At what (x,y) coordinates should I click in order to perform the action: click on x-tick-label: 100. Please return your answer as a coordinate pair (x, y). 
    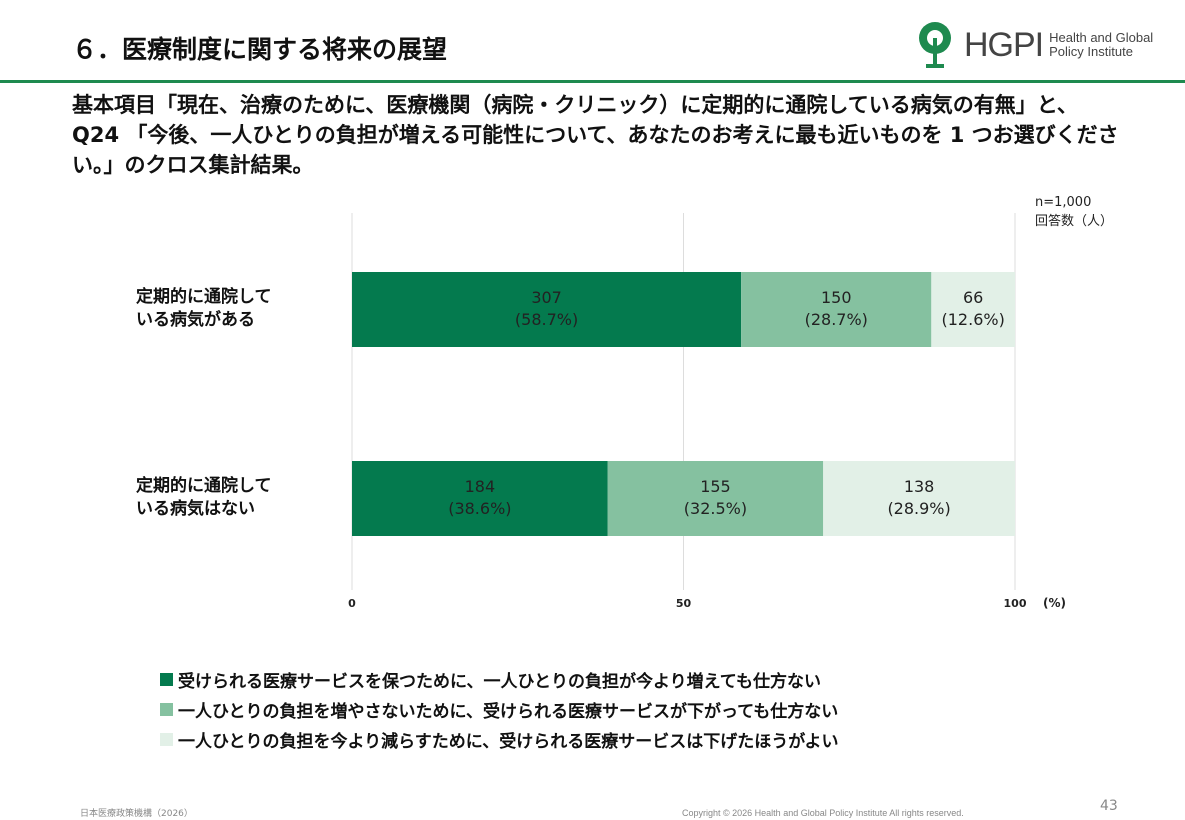
    Looking at the image, I should click on (1015, 603).